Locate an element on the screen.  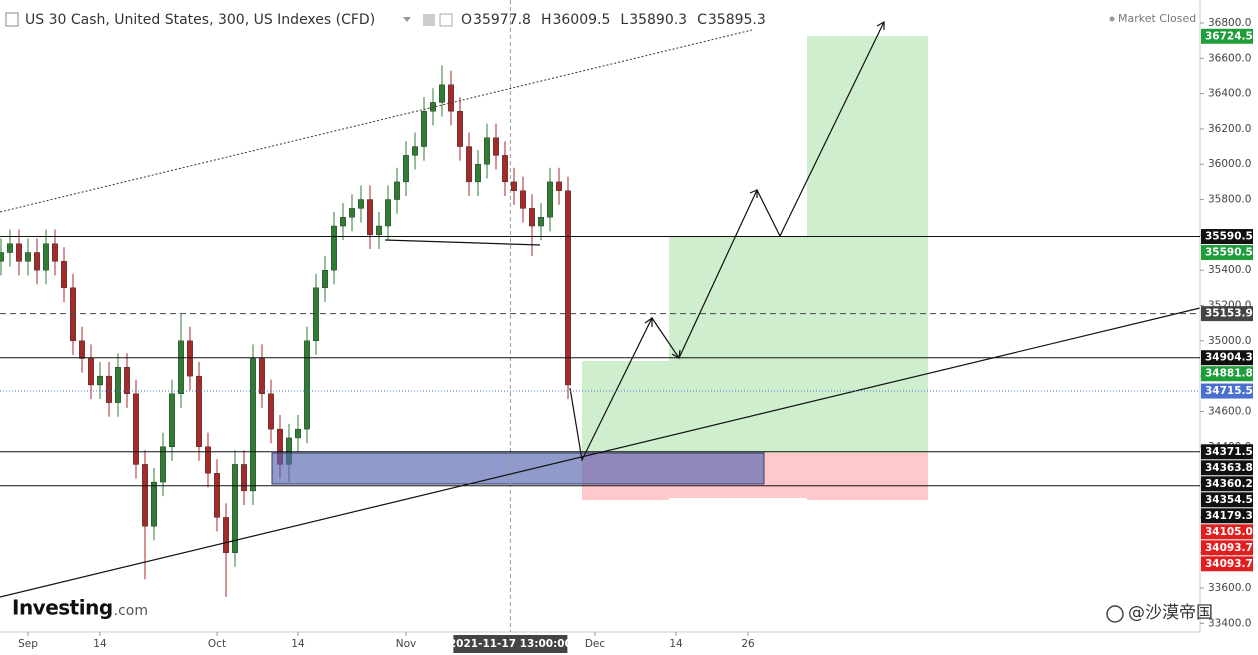
y-tick-label: 33600.0 is located at coordinates (1229, 588).